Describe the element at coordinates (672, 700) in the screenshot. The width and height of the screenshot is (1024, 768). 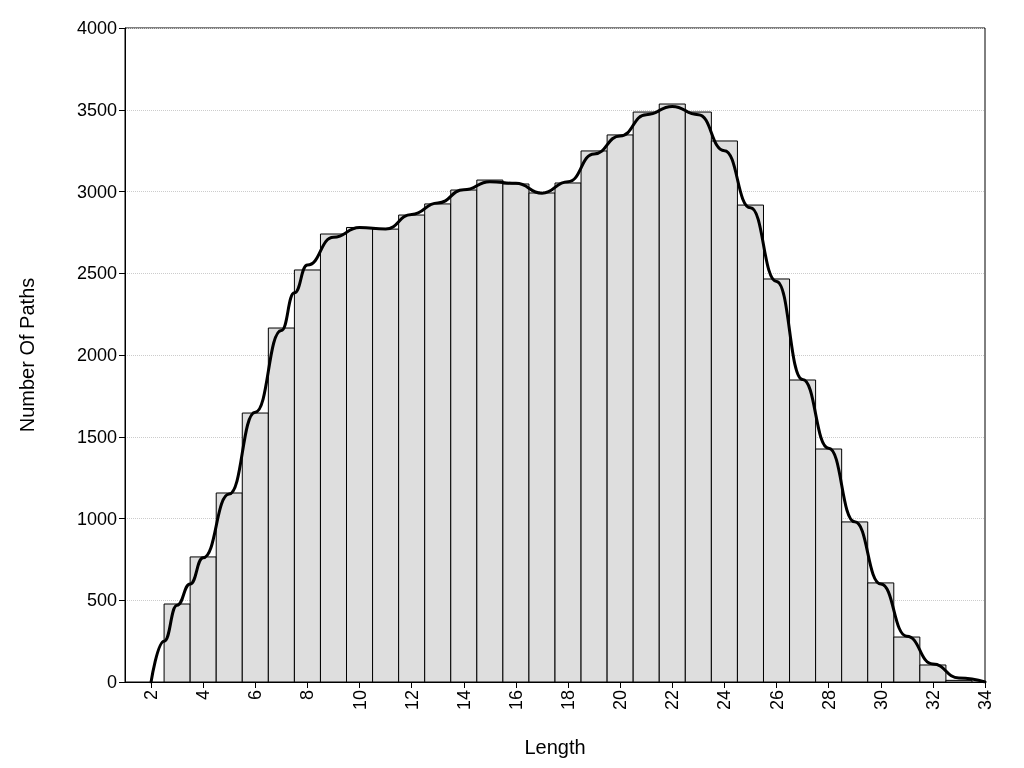
I see `x-tick-label: 22` at that location.